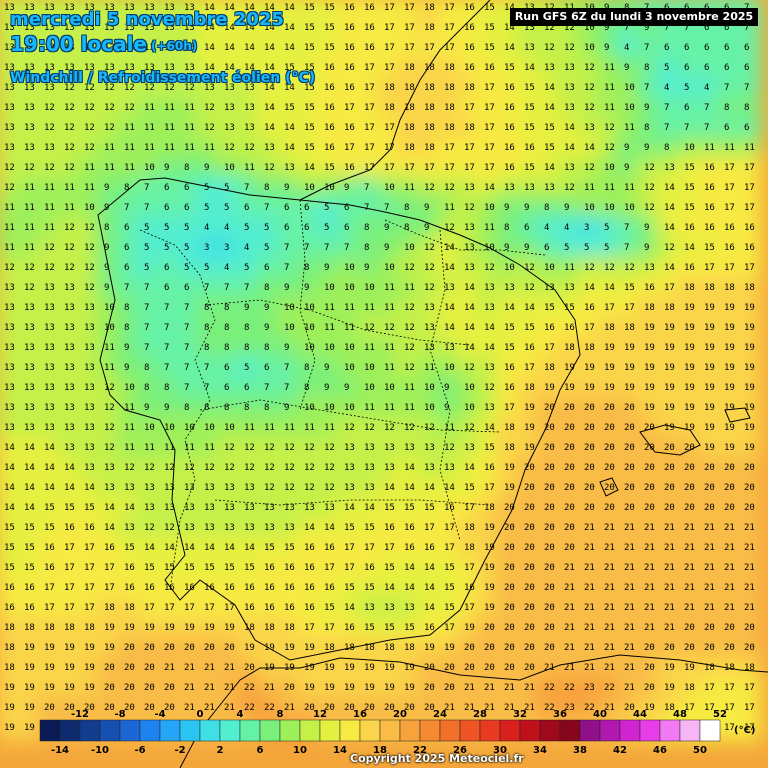  What do you see at coordinates (206, 248) in the screenshot?
I see `grid-value: 3` at bounding box center [206, 248].